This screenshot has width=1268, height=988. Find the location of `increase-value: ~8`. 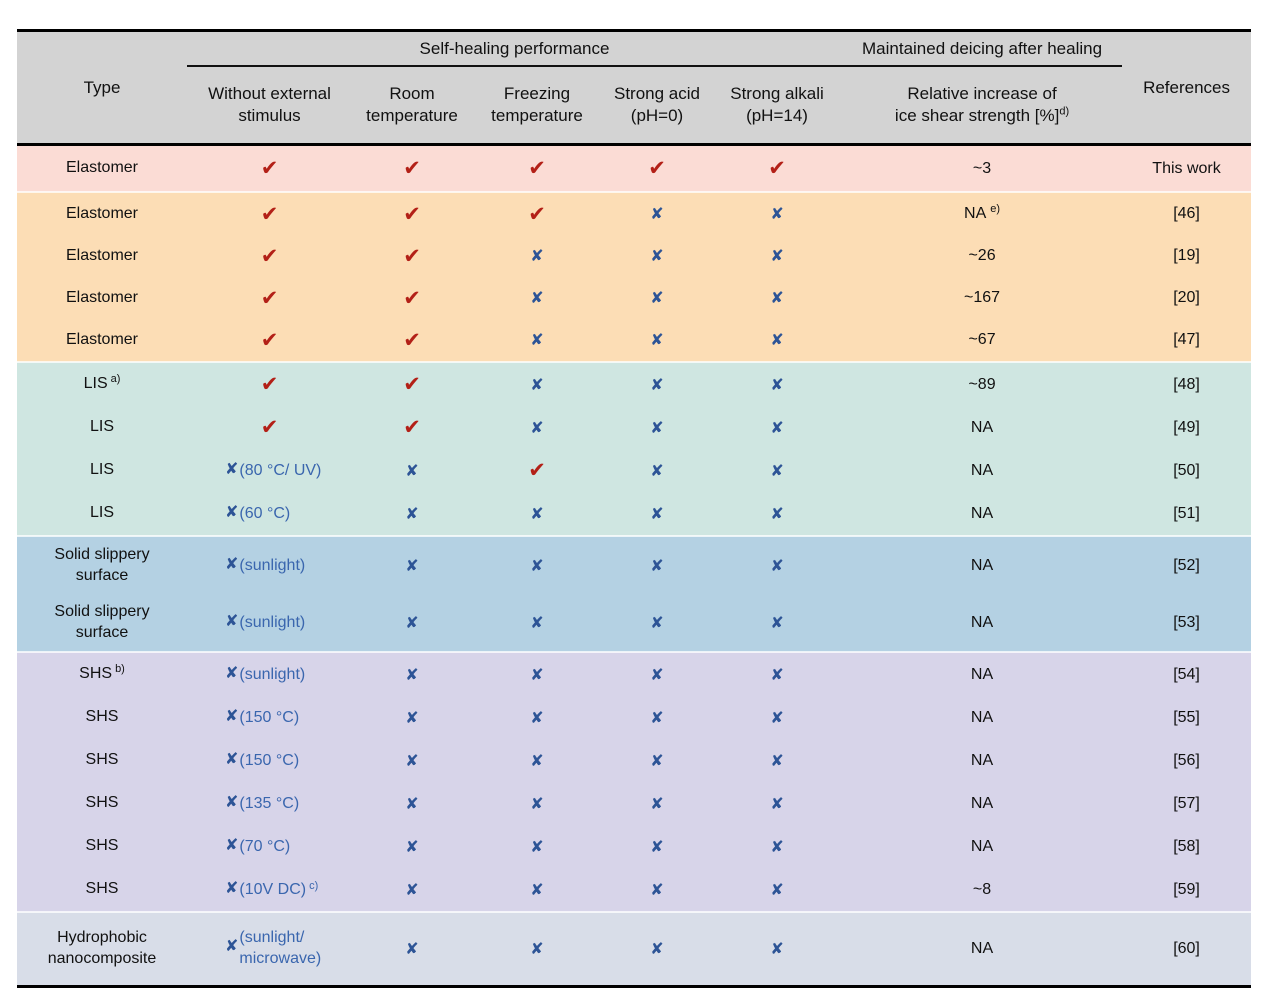

increase-value: ~8 is located at coordinates (982, 889).